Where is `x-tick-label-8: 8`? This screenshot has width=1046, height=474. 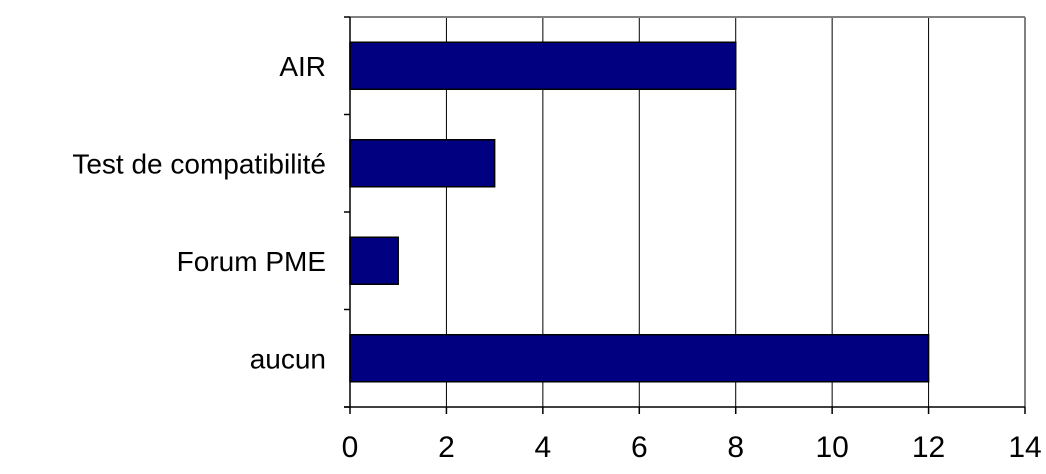 x-tick-label-8: 8 is located at coordinates (735, 447).